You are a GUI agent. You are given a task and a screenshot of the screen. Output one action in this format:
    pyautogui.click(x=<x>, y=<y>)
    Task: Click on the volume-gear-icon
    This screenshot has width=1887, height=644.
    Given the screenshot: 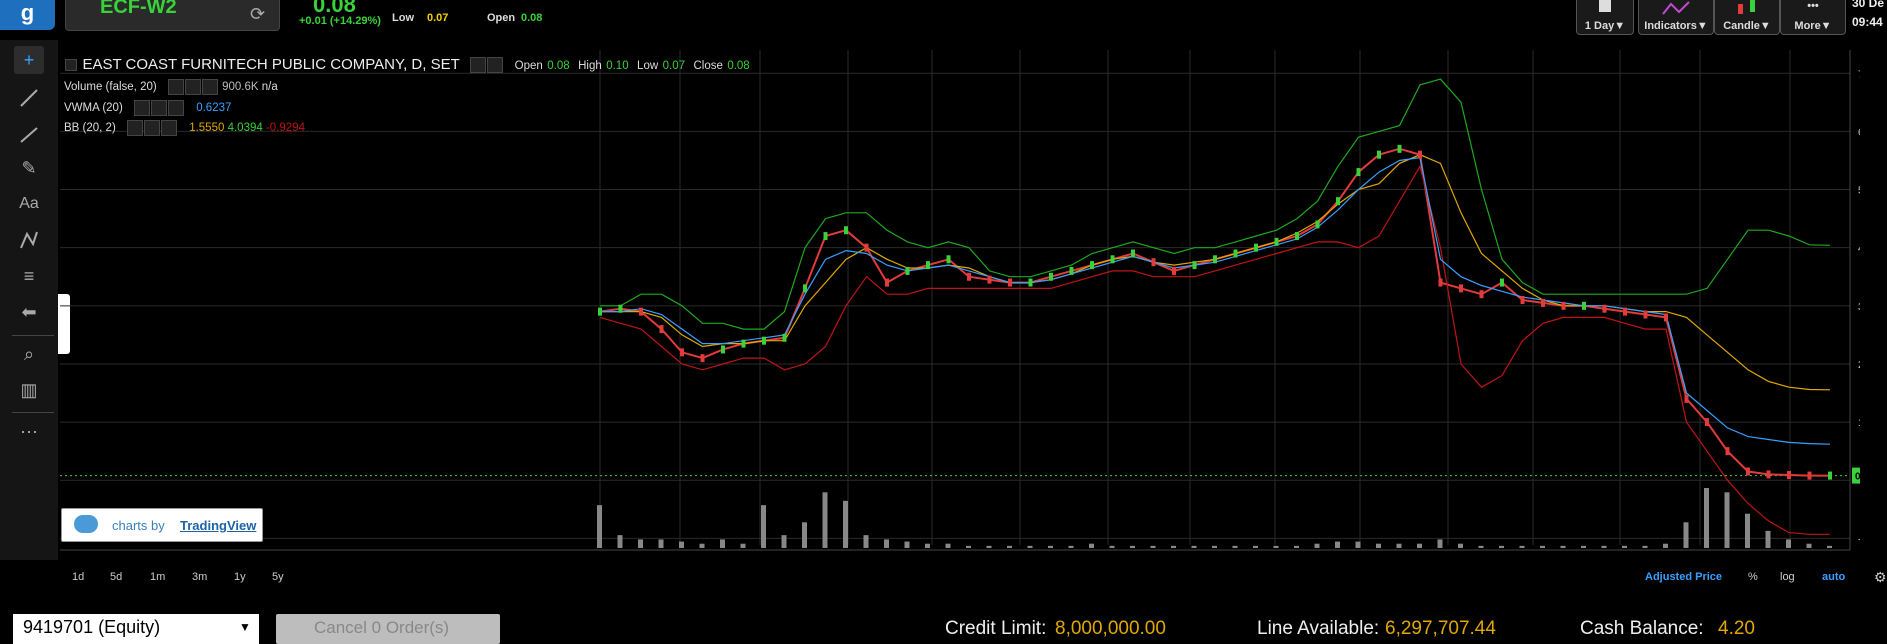 What is the action you would take?
    pyautogui.click(x=192, y=87)
    